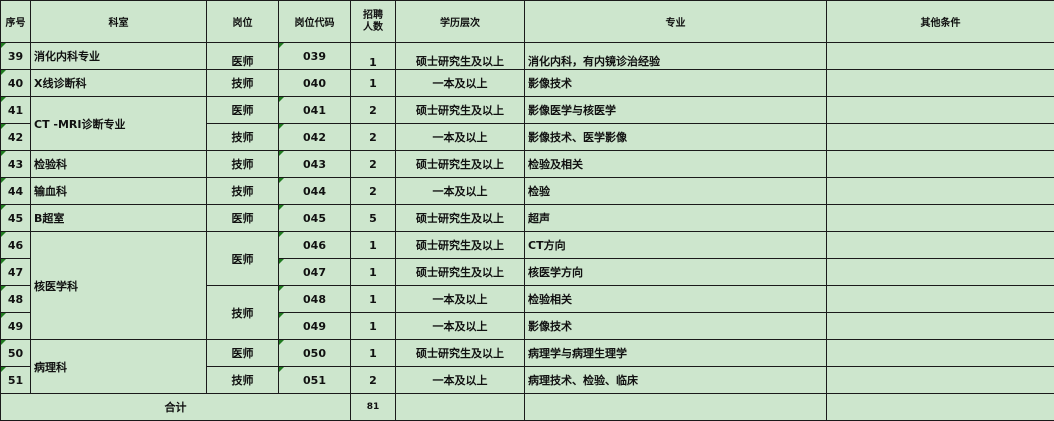 Image resolution: width=1054 pixels, height=421 pixels. Describe the element at coordinates (315, 164) in the screenshot. I see `cell-code: 043` at that location.